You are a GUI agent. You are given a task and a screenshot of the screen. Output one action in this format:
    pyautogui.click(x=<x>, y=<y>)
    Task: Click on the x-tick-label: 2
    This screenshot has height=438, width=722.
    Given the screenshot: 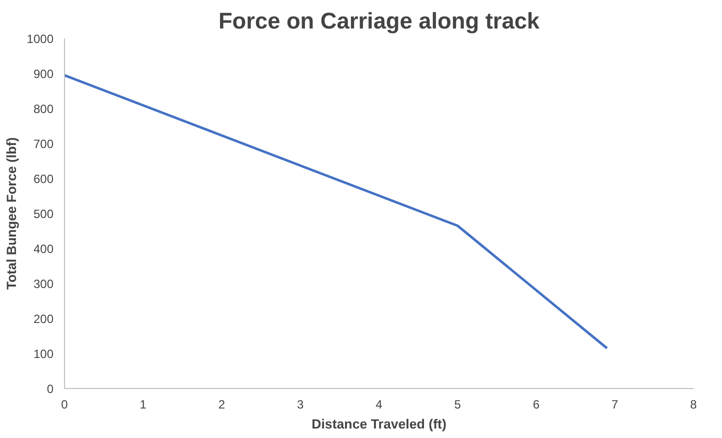 What is the action you would take?
    pyautogui.click(x=222, y=405)
    